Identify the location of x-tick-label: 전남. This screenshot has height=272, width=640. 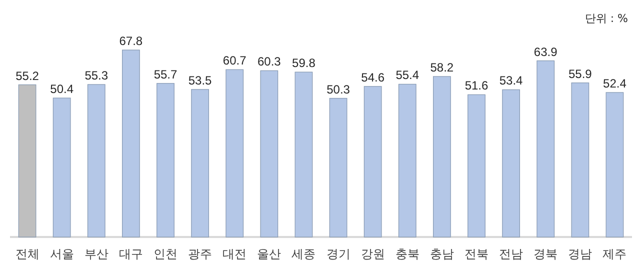
(511, 254).